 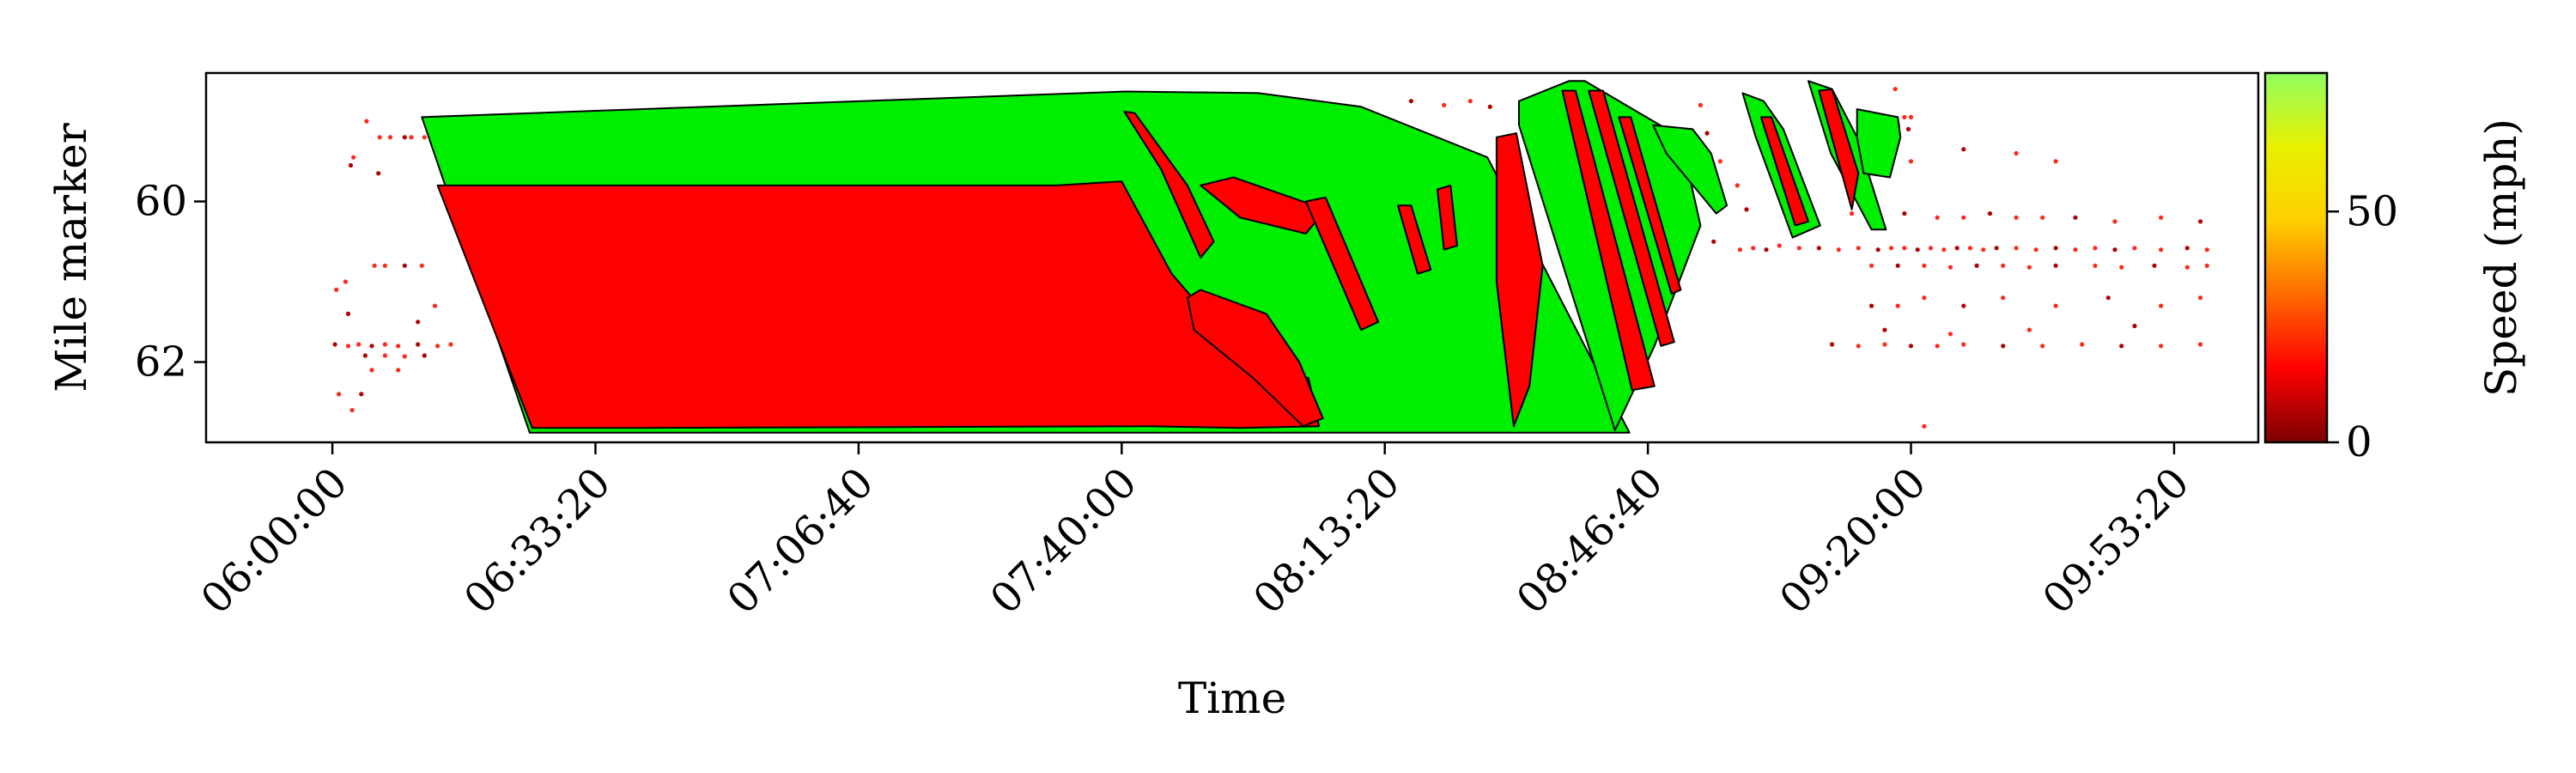 I want to click on colorbar-ticks: 0 50, so click(x=2362, y=326).